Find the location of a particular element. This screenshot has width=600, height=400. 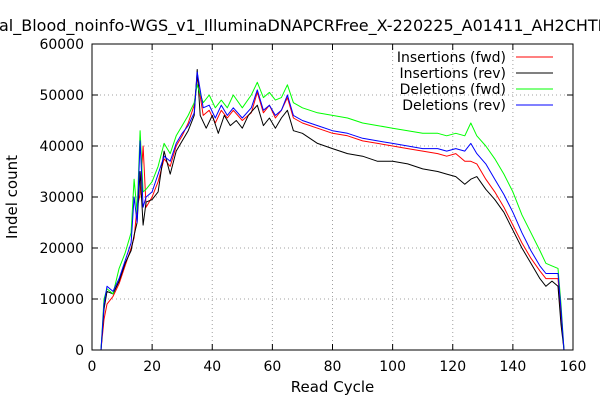

x-tick-label: 120 is located at coordinates (452, 367).